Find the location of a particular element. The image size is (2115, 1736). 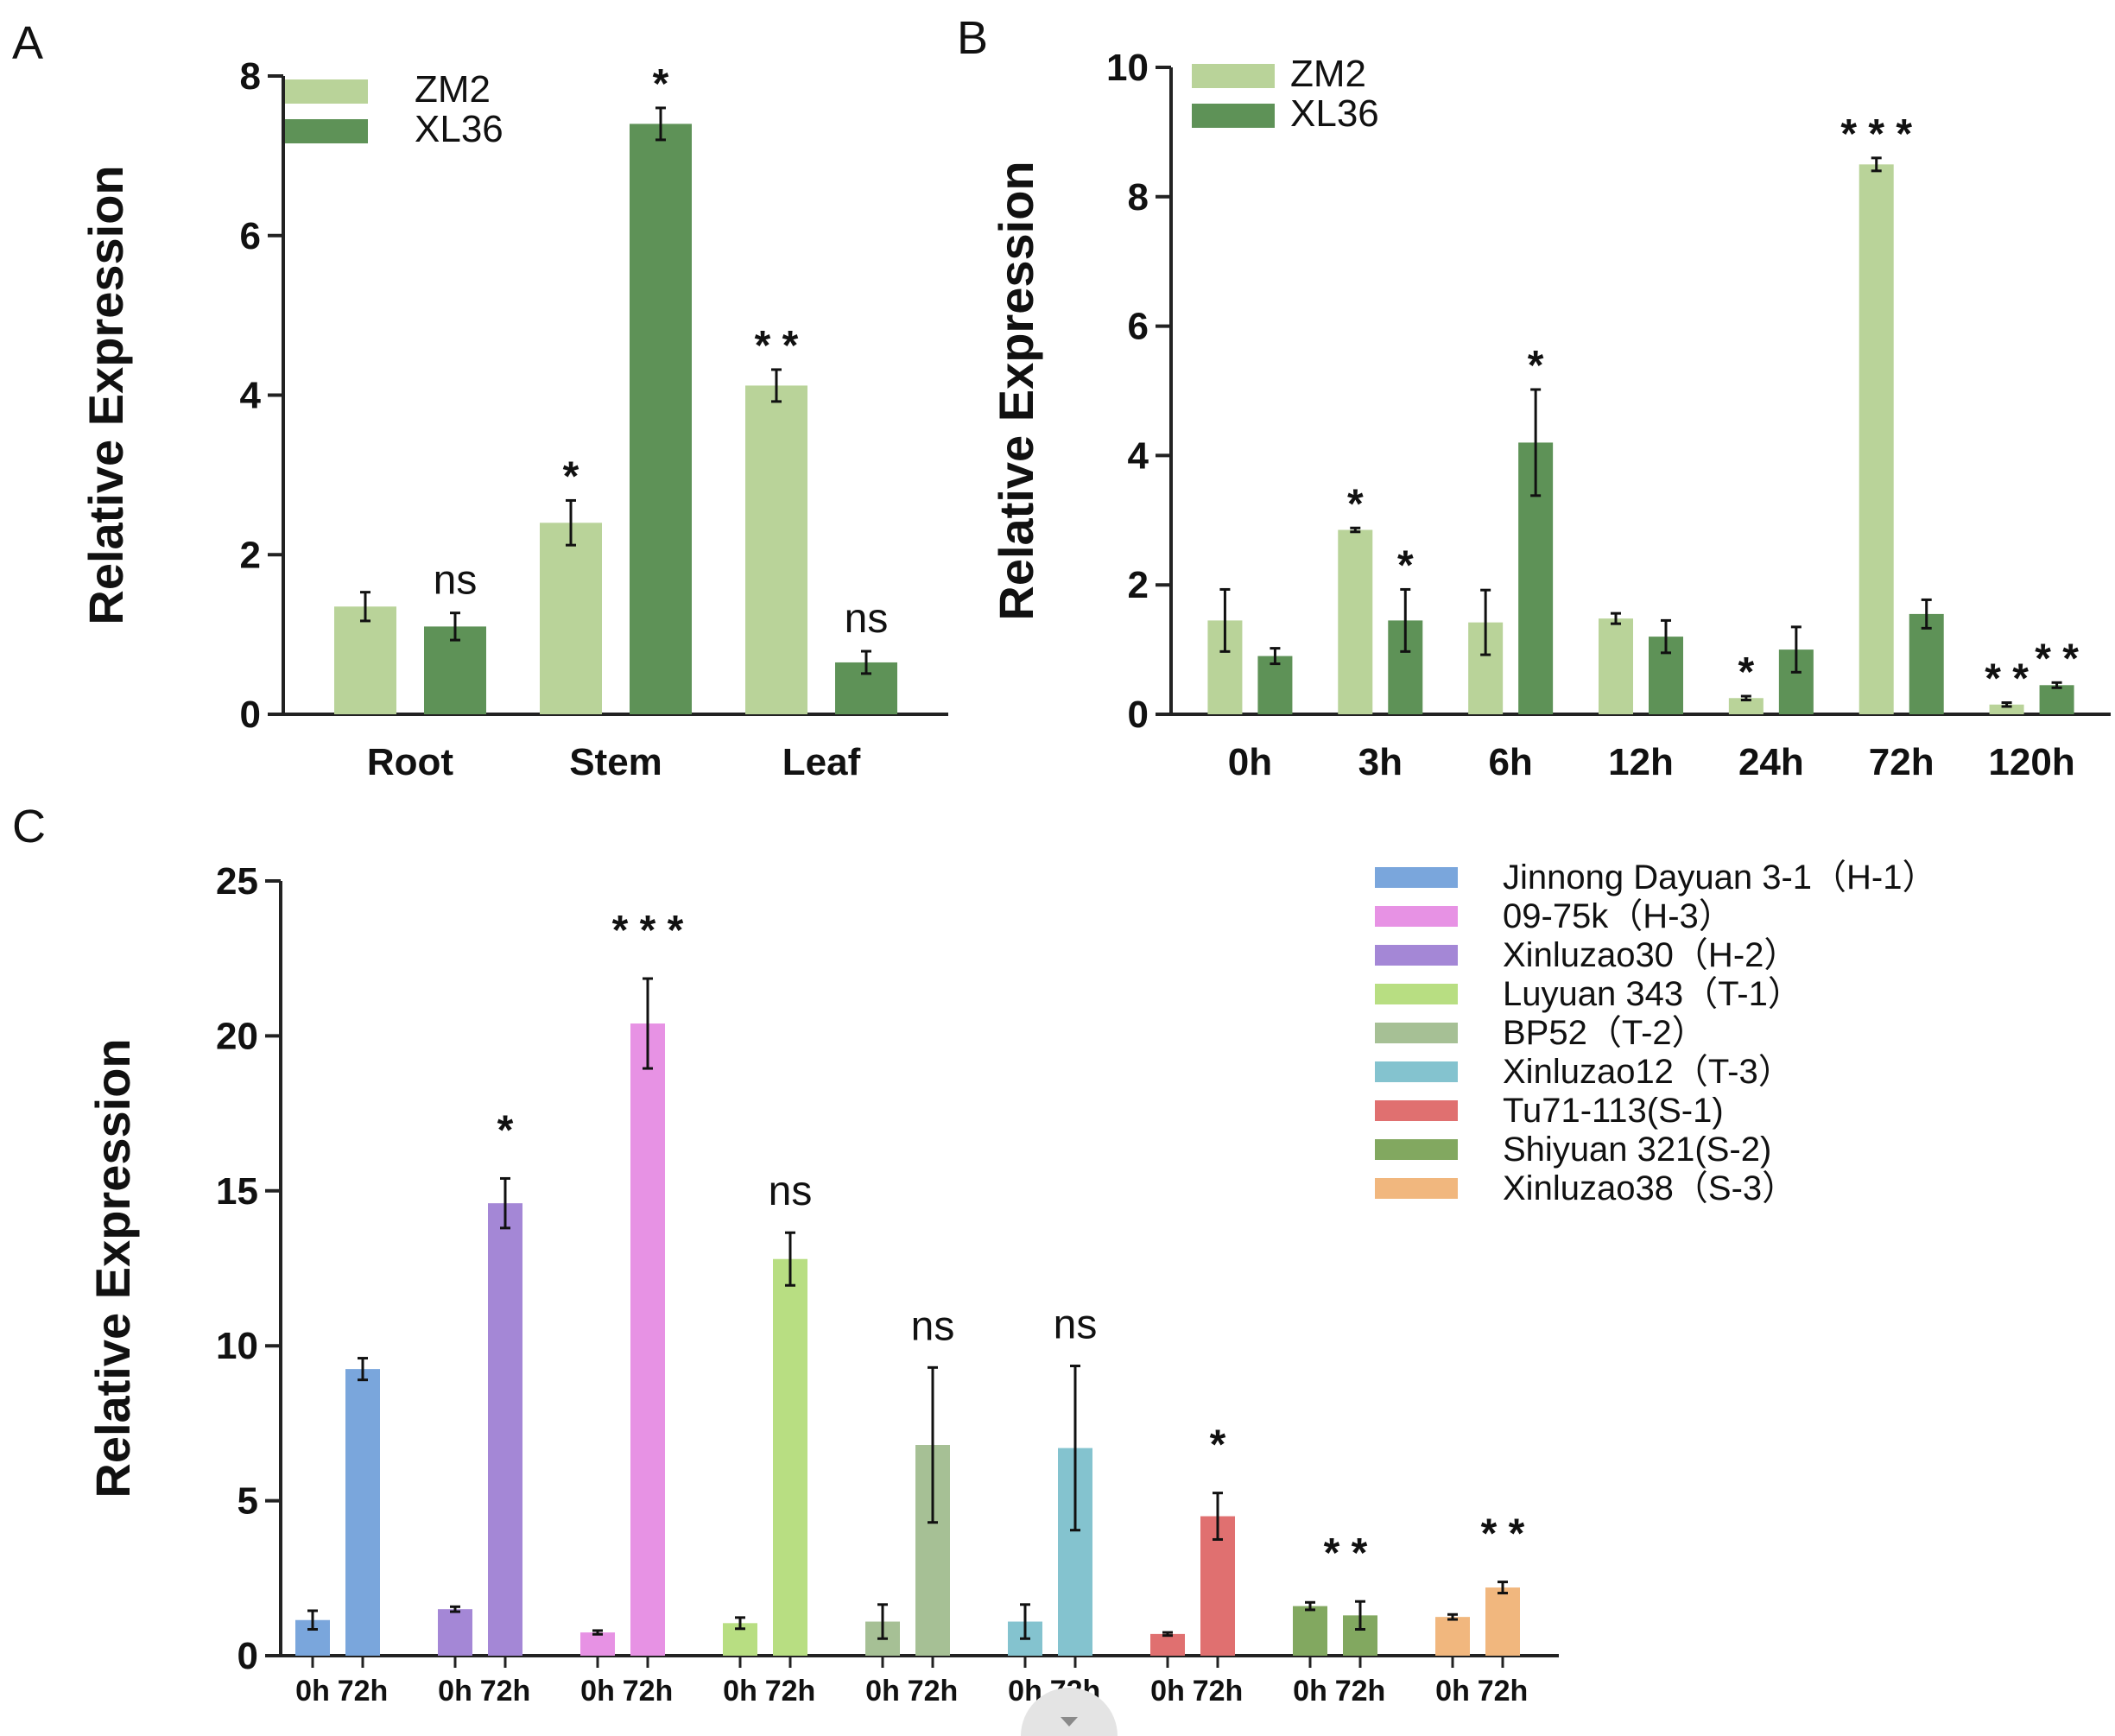

legend-label: ZM2 is located at coordinates (1328, 74).